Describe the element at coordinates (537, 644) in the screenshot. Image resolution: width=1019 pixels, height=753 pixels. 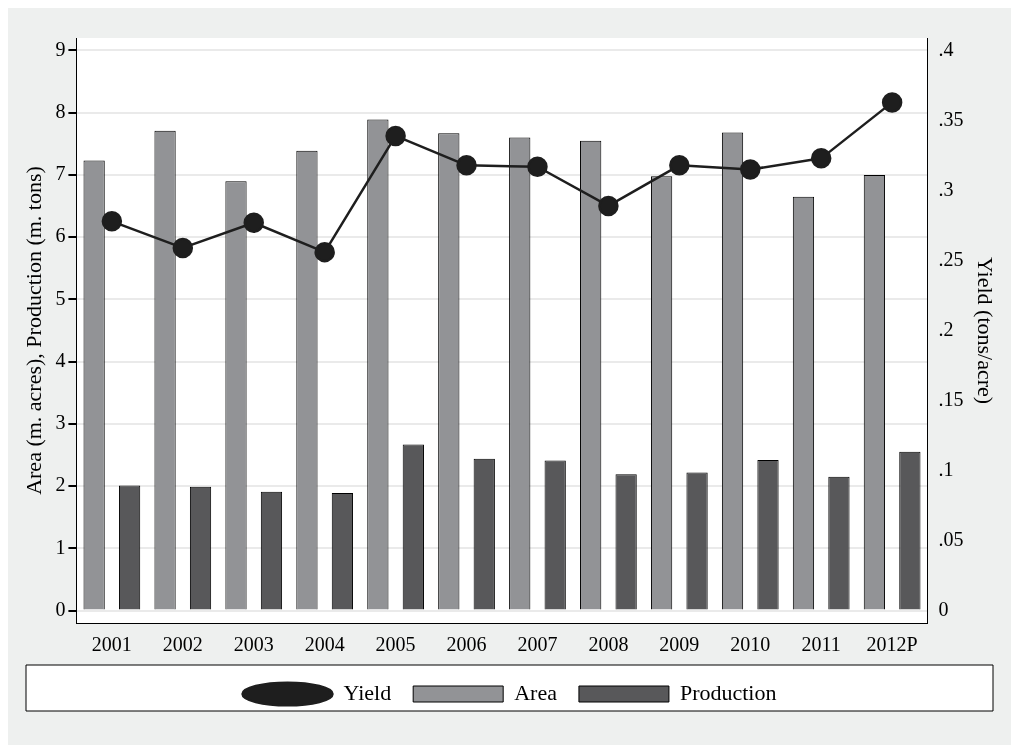
I see `x-tick-label: 2007` at that location.